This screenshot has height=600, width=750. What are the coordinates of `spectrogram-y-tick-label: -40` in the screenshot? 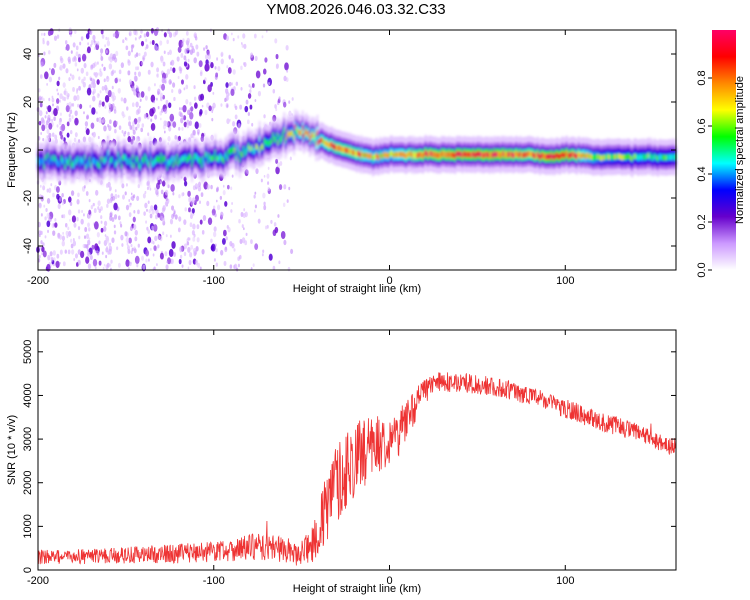 It's located at (28, 246).